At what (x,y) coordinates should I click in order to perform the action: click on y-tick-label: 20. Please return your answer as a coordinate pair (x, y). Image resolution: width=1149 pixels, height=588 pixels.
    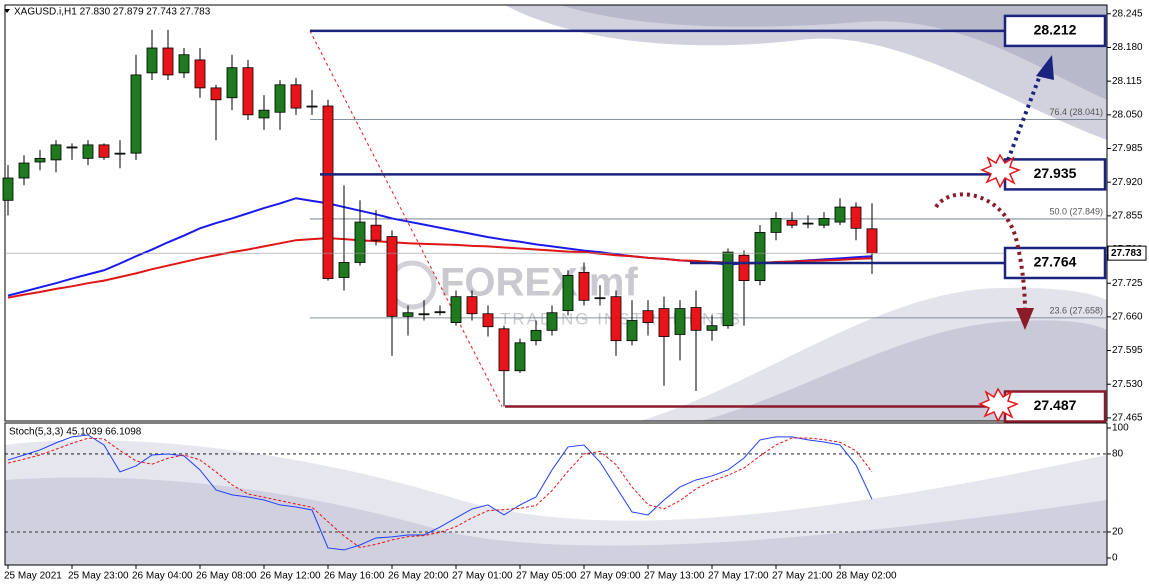
    Looking at the image, I should click on (1118, 532).